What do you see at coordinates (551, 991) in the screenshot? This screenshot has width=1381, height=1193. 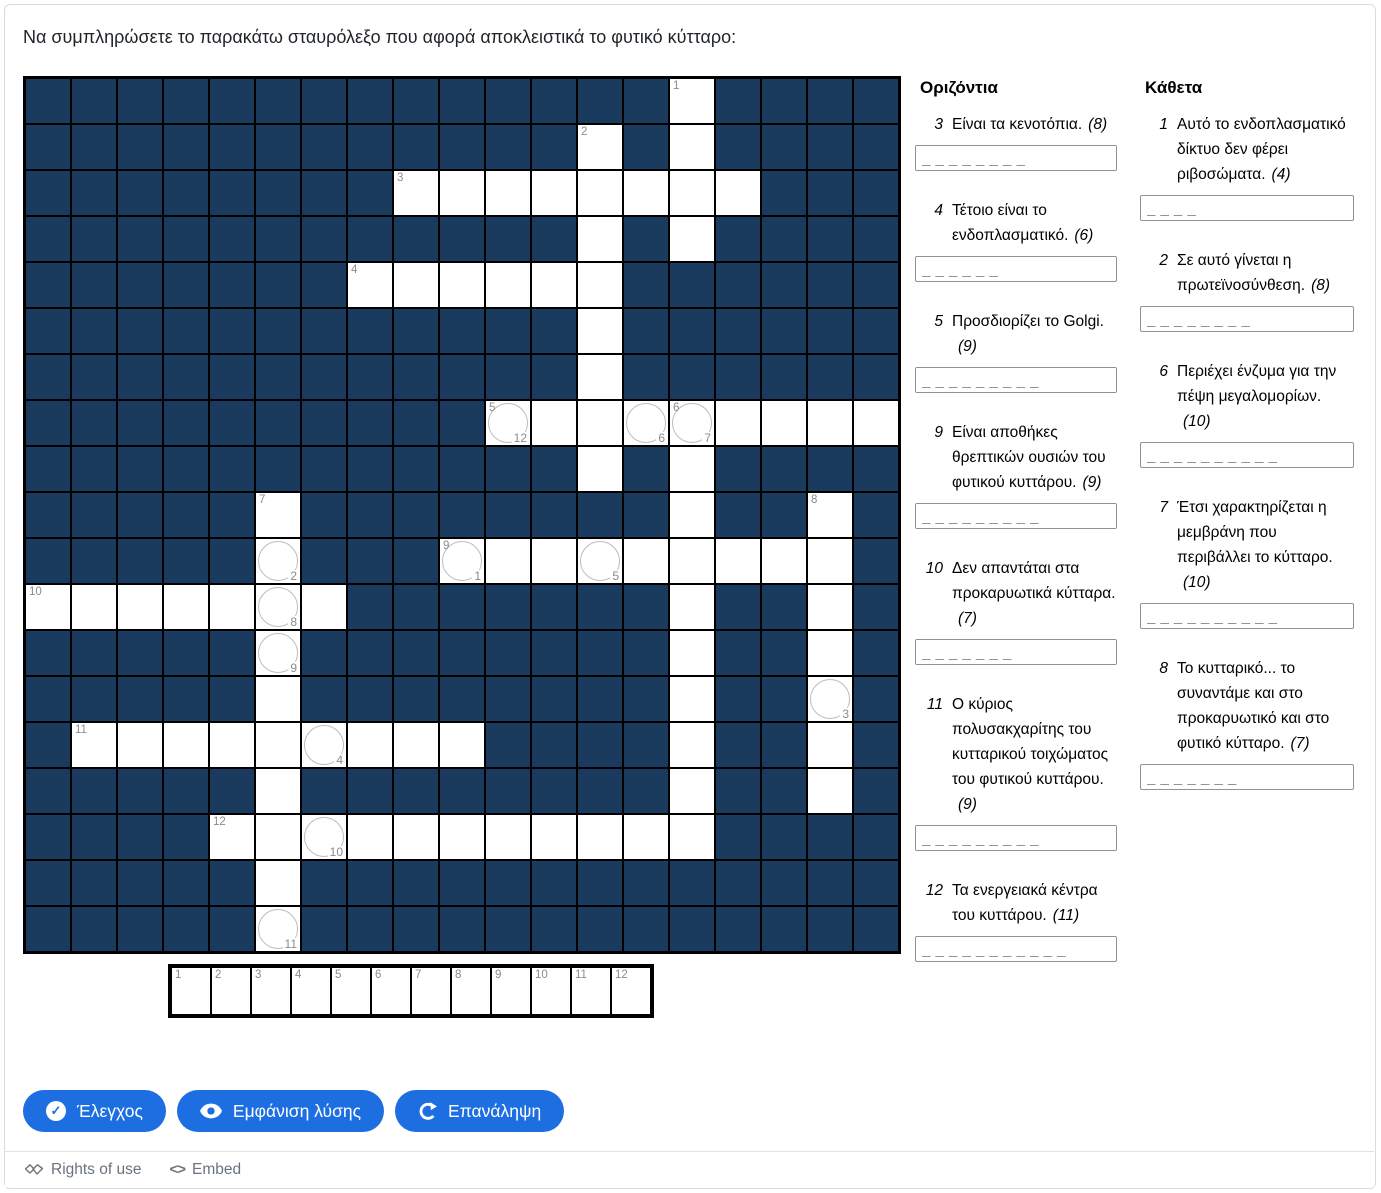 I see `answer-strip-cell: 10` at bounding box center [551, 991].